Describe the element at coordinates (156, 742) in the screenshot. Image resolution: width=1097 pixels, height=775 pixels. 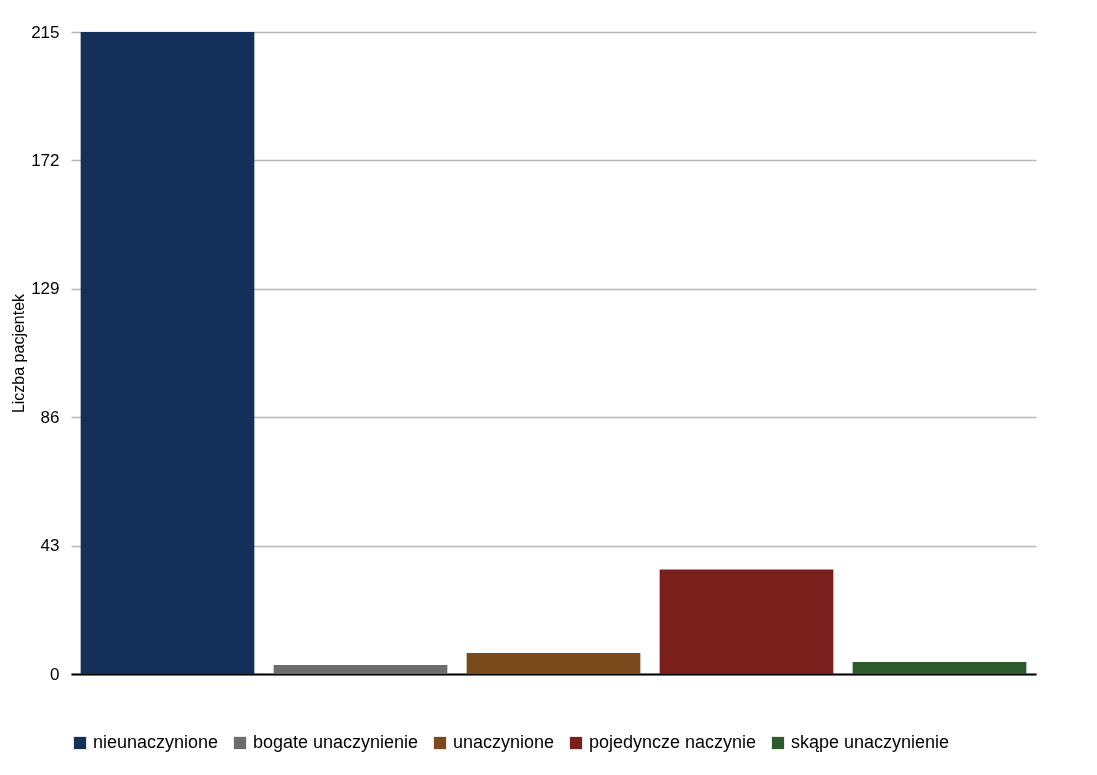
I see `legend-label: nieunaczynione` at that location.